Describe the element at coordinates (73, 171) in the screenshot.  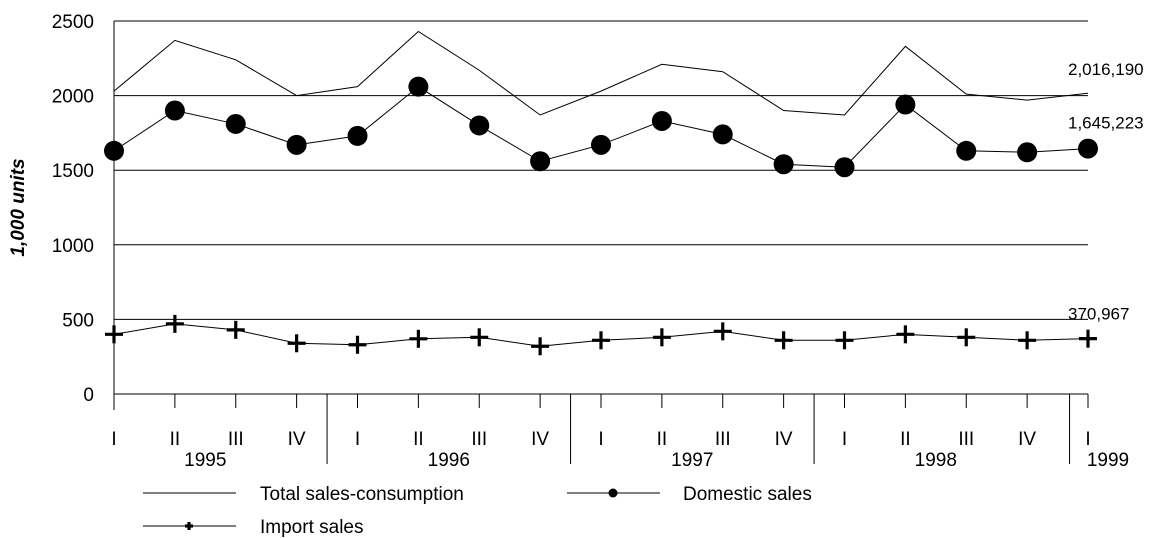
I see `y-tick-label: 1500` at that location.